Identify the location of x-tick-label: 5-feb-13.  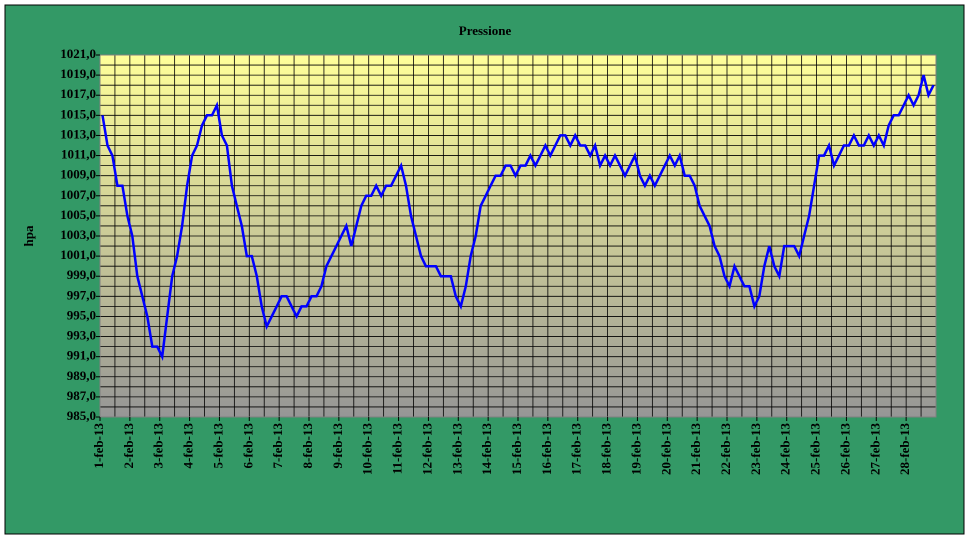
(217, 446).